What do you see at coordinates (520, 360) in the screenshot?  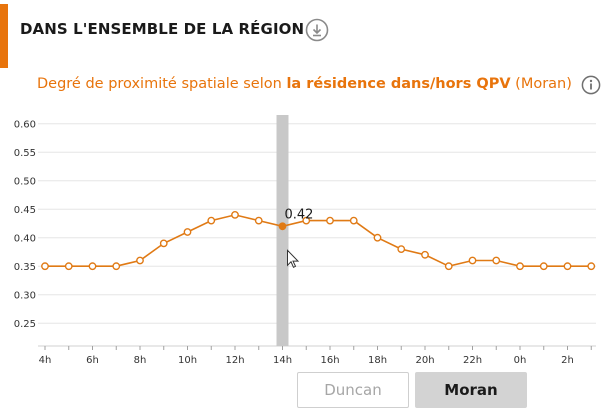 I see `x-tick-label: 0h` at bounding box center [520, 360].